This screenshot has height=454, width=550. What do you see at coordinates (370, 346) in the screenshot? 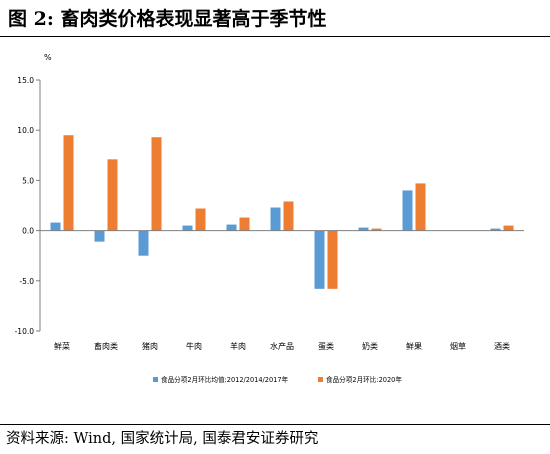
I see `x-category-label: 奶类` at bounding box center [370, 346].